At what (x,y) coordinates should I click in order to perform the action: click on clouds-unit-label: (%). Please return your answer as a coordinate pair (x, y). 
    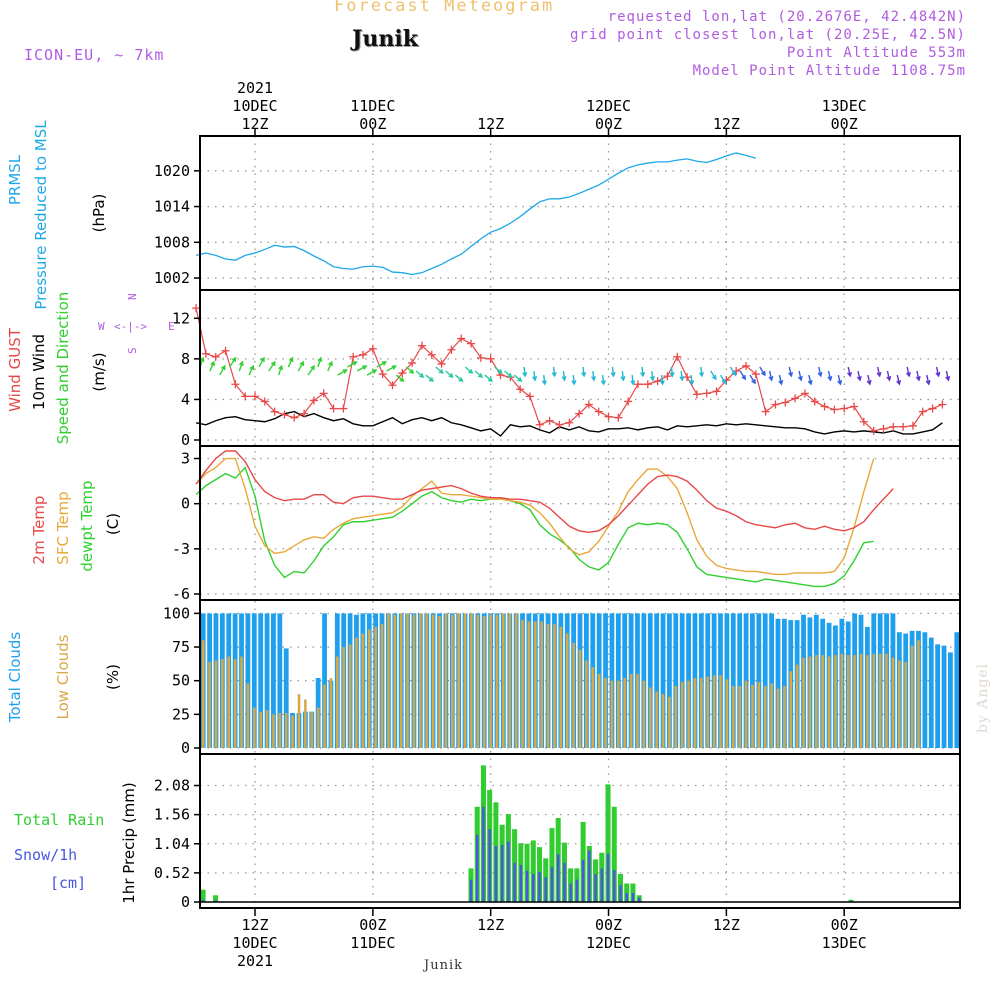
    Looking at the image, I should click on (113, 677).